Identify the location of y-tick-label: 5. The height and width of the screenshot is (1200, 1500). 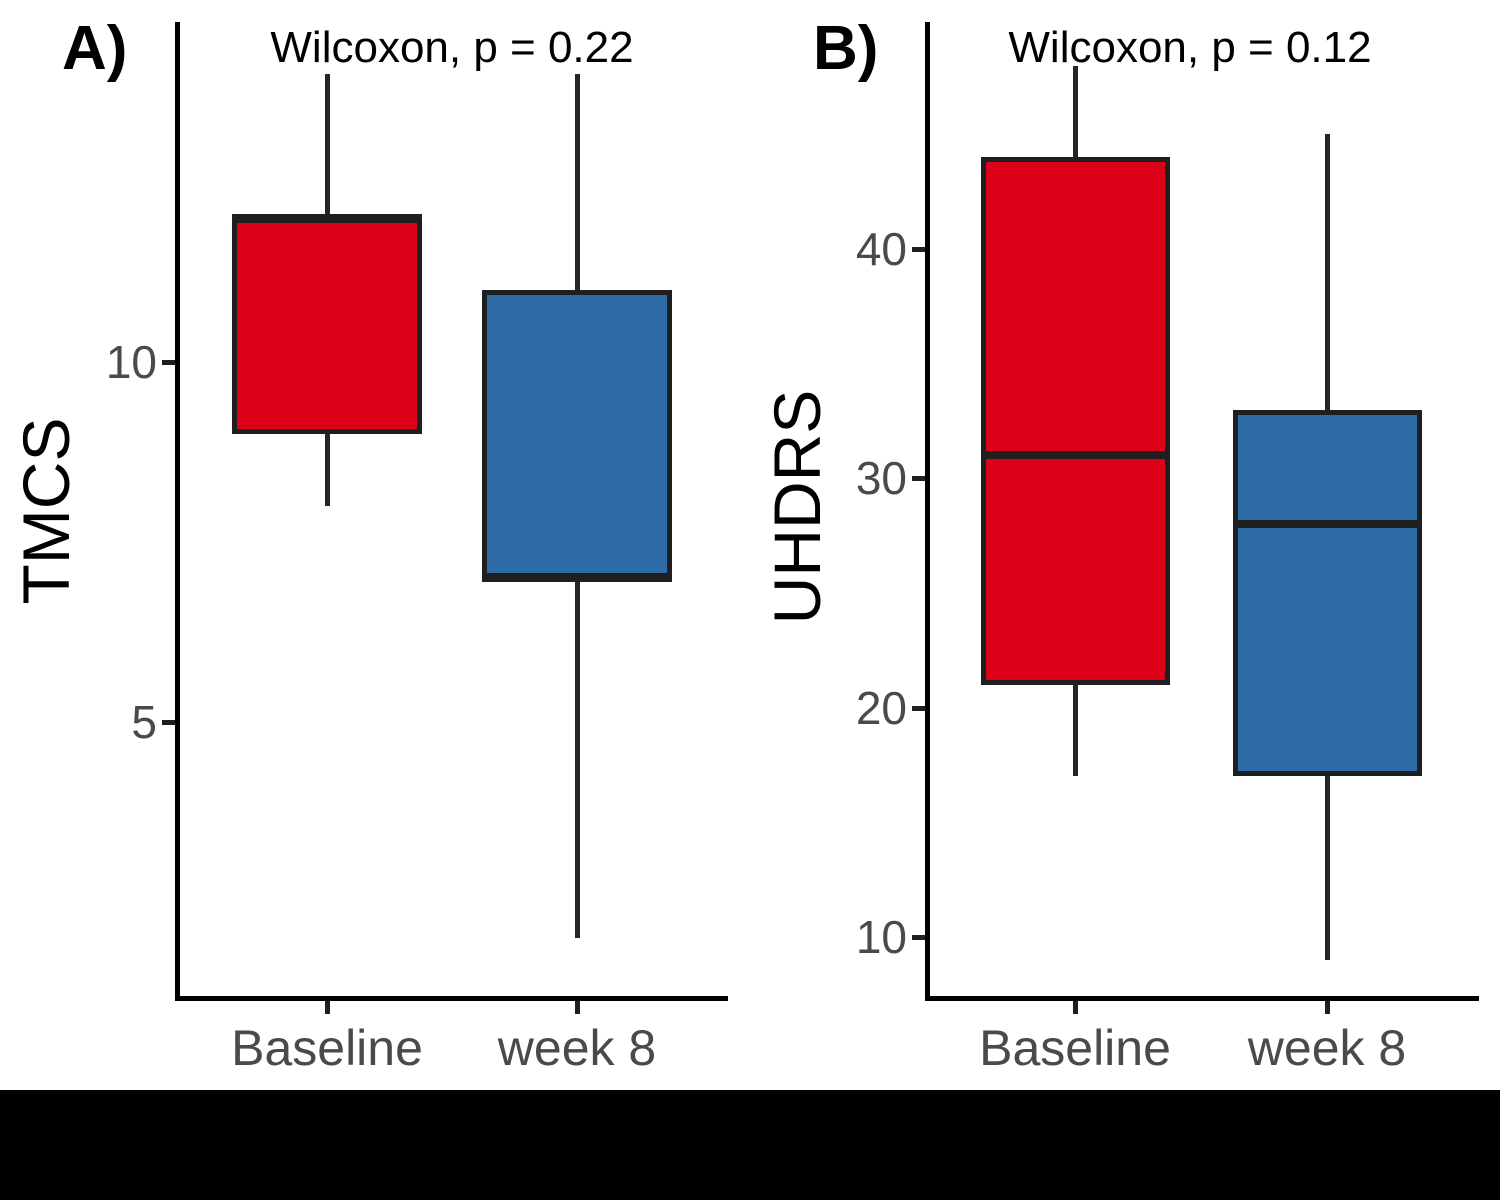
(144, 721).